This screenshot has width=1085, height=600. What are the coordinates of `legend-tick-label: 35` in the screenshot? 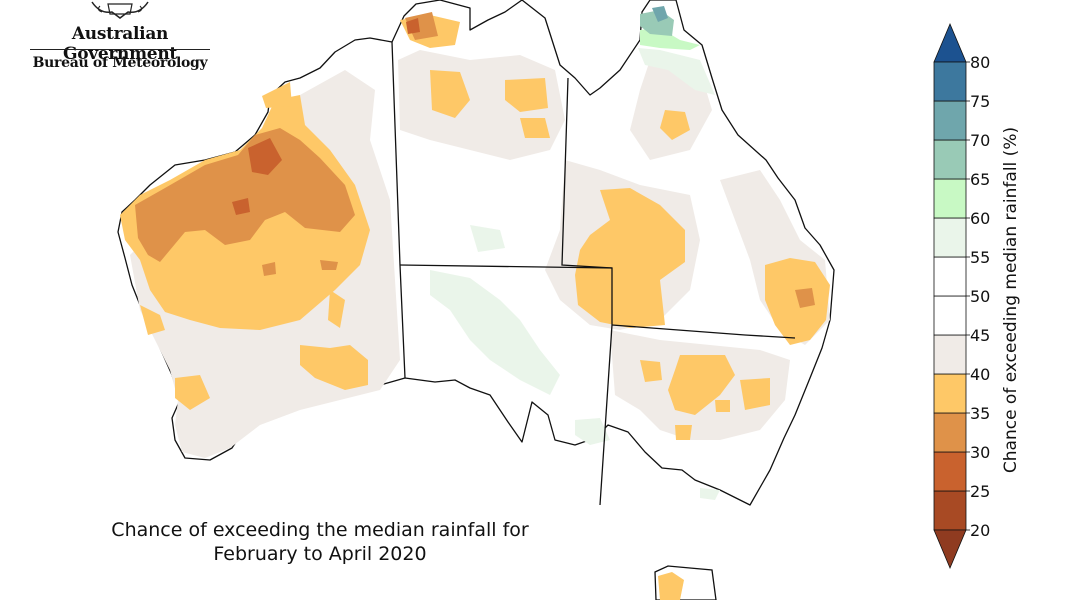 It's located at (980, 413).